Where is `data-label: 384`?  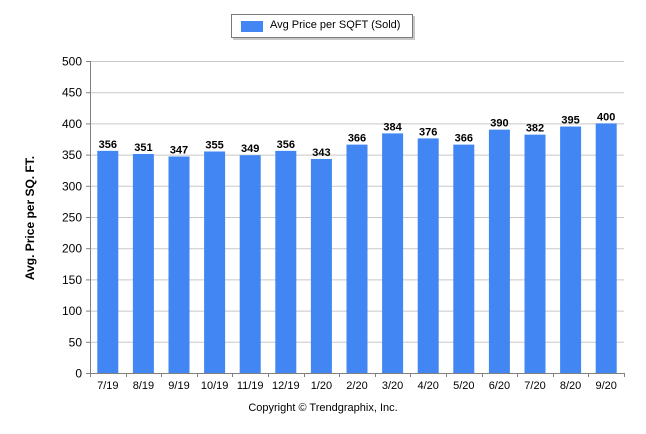
data-label: 384 is located at coordinates (392, 127).